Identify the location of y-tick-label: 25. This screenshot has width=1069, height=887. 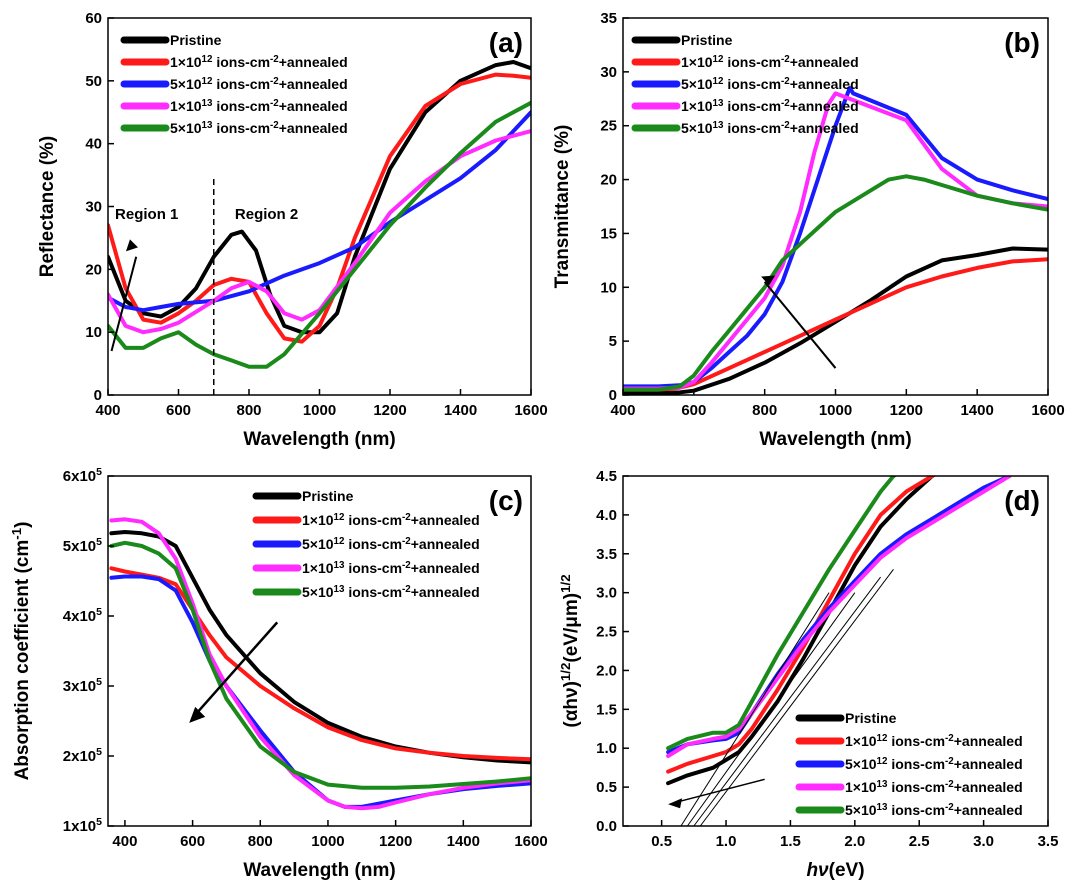
(608, 126).